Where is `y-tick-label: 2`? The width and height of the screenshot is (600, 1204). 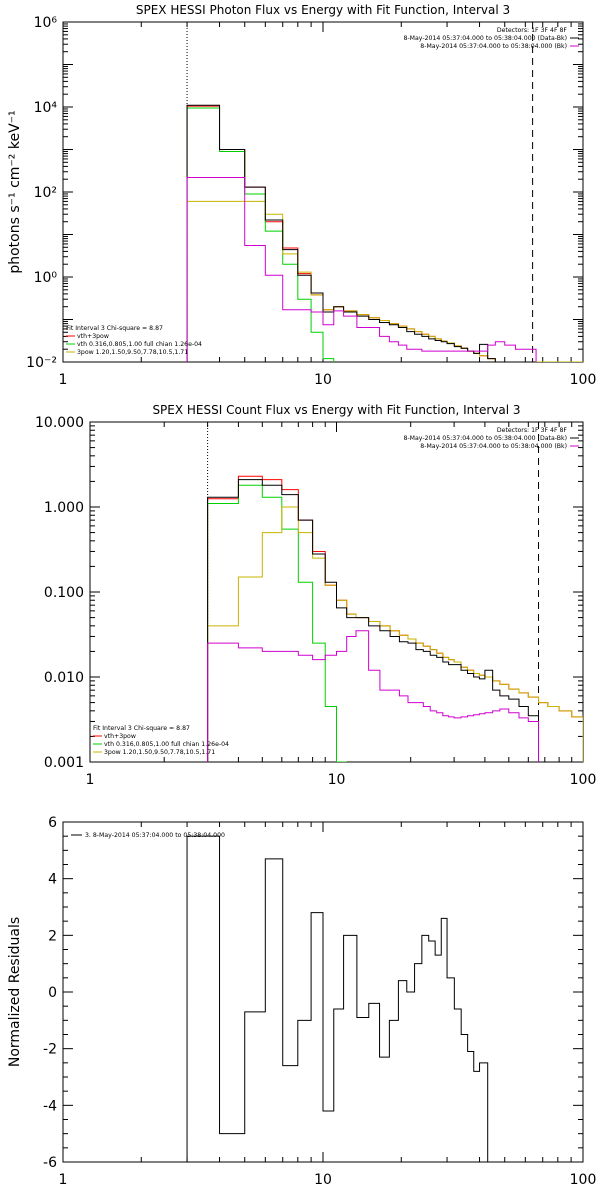 y-tick-label: 2 is located at coordinates (52, 936).